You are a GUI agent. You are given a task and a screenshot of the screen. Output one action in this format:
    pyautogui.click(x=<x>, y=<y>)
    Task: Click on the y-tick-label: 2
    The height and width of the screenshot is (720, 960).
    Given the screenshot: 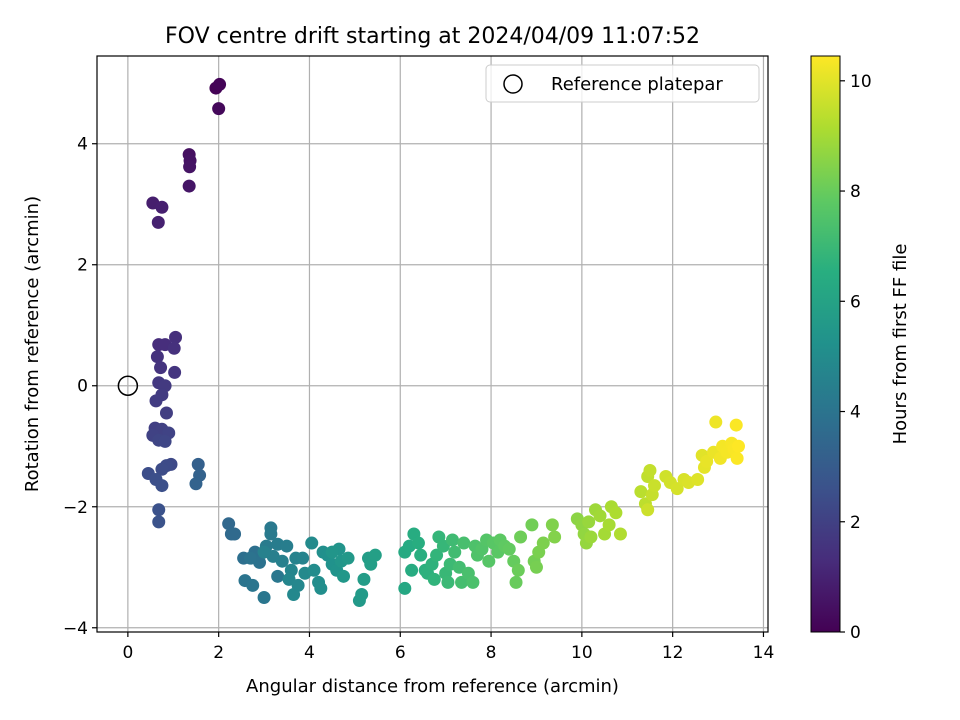 What is the action you would take?
    pyautogui.click(x=82, y=266)
    